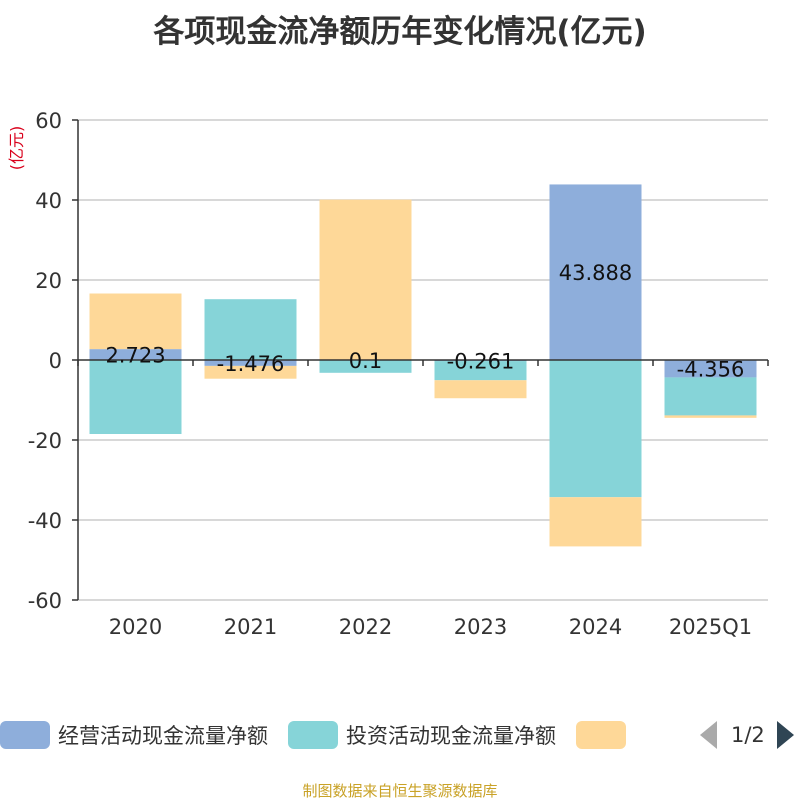 The image size is (800, 801). I want to click on legend-swatch-investing, so click(313, 735).